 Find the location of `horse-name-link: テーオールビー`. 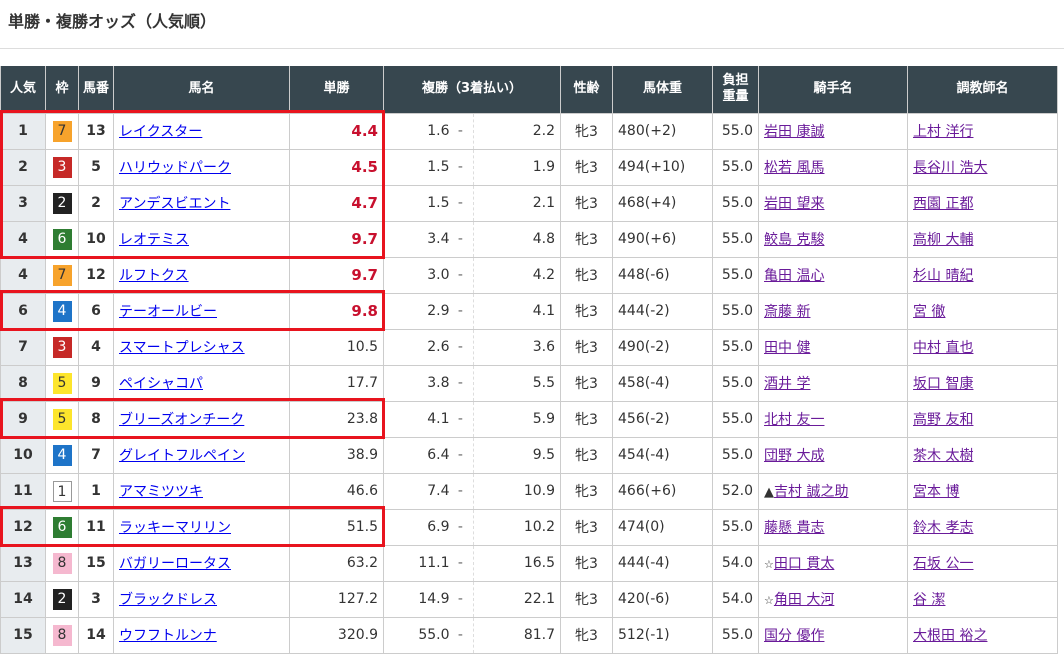

horse-name-link: テーオールビー is located at coordinates (168, 312).